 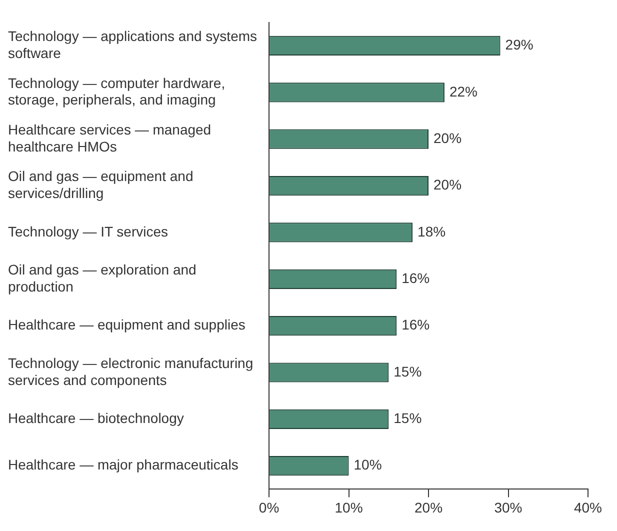 I want to click on data-label: 29%, so click(x=519, y=44).